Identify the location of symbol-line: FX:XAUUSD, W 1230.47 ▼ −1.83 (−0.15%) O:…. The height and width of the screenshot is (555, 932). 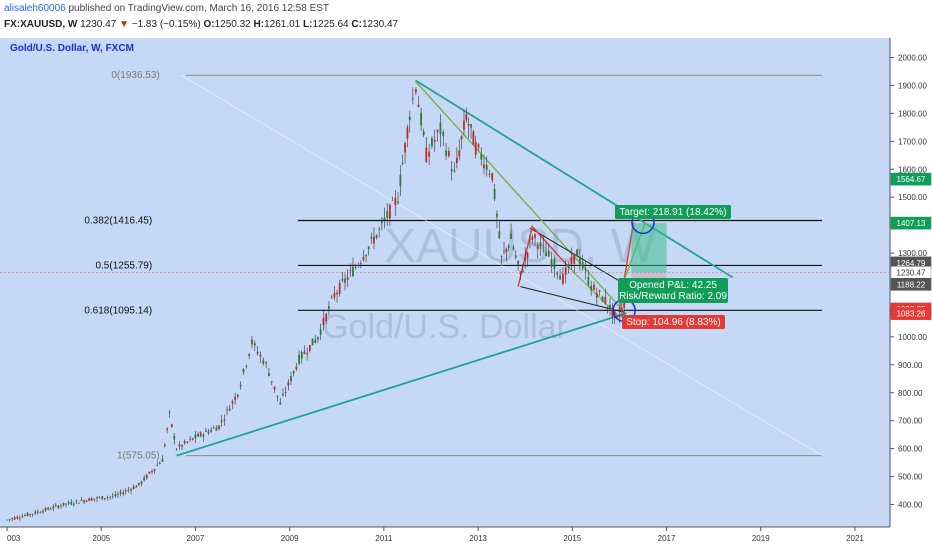
(201, 24).